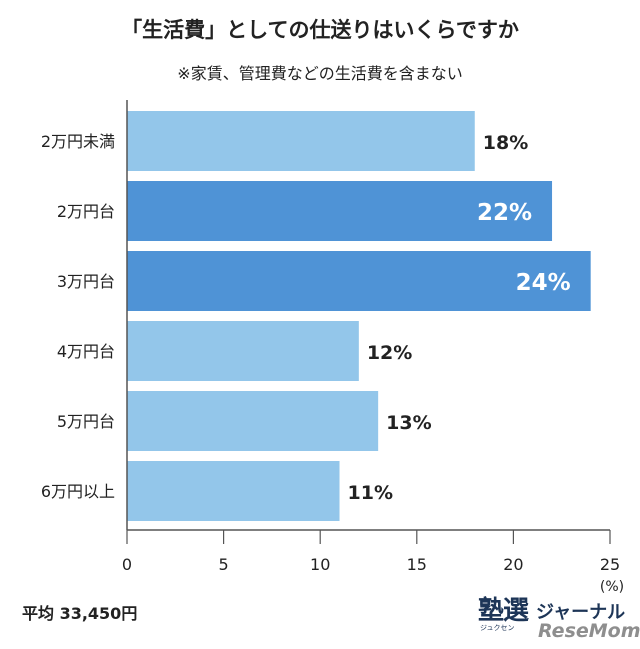 This screenshot has width=640, height=649. I want to click on x-tick-label: 10, so click(320, 564).